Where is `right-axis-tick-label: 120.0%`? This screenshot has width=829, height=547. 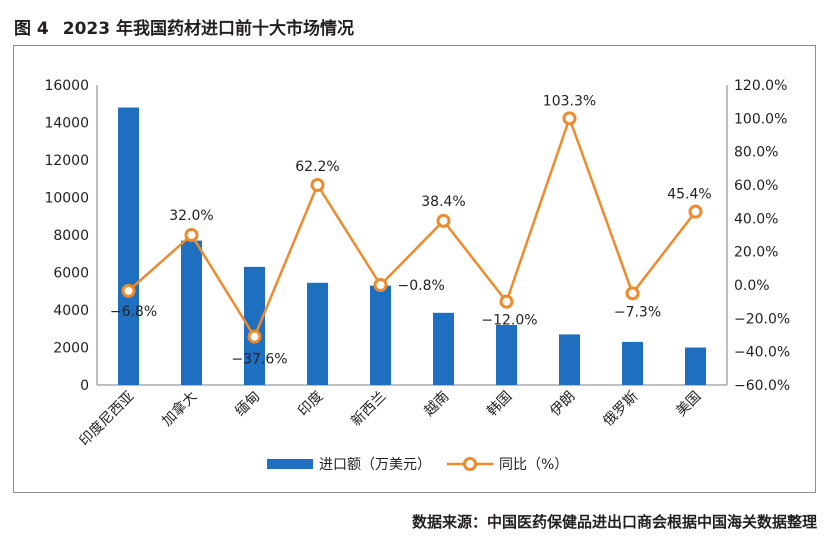
right-axis-tick-label: 120.0% is located at coordinates (760, 86).